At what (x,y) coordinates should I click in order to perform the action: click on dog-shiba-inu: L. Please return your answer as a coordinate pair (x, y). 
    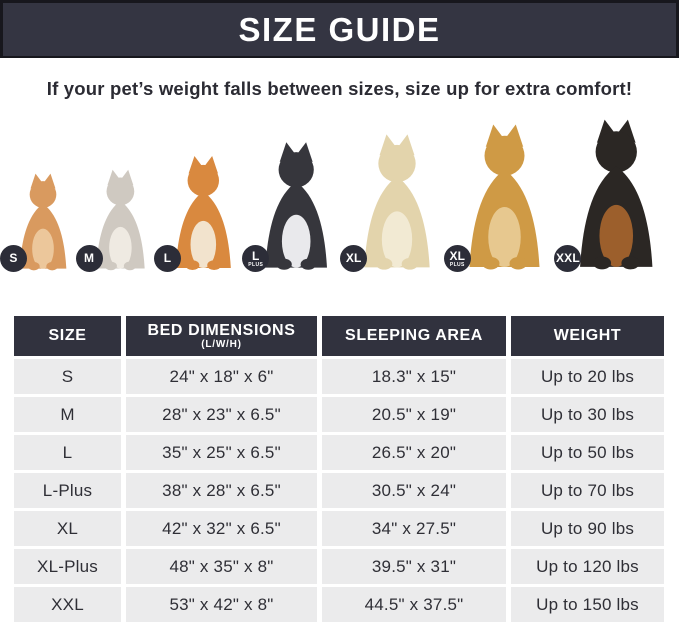
    Looking at the image, I should click on (199, 213).